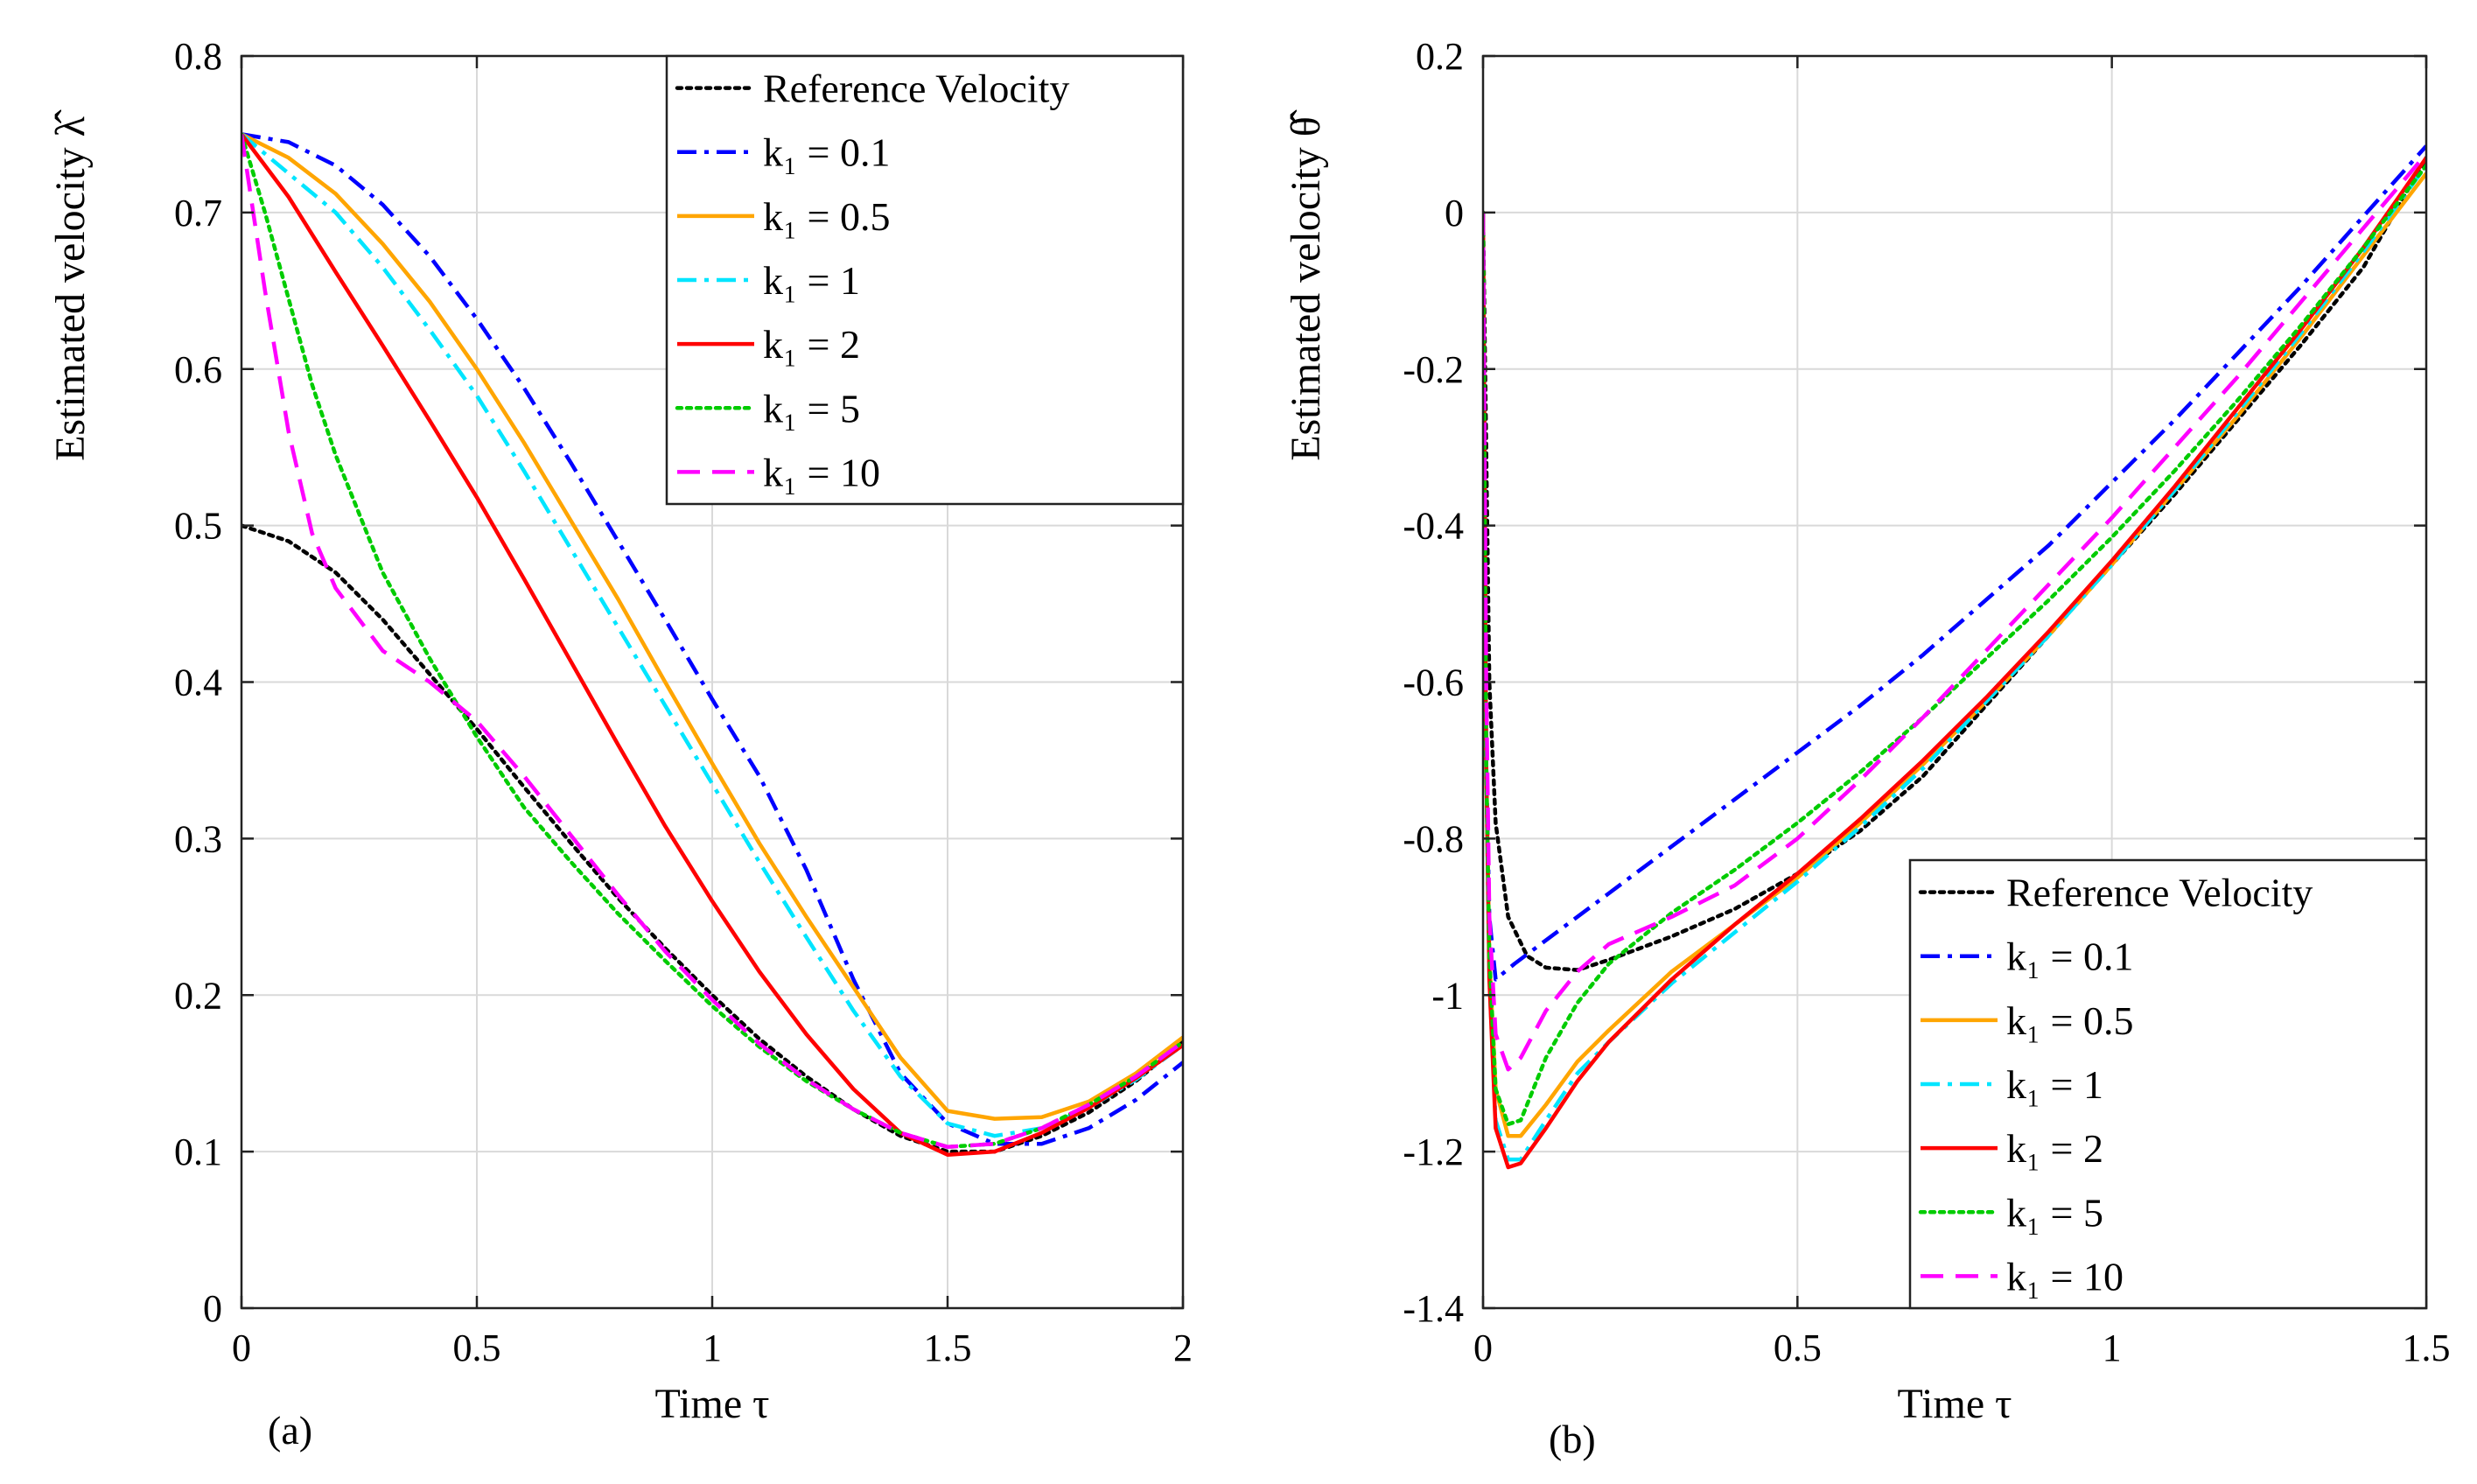 The image size is (2477, 1484). I want to click on panel-label: (a), so click(290, 1430).